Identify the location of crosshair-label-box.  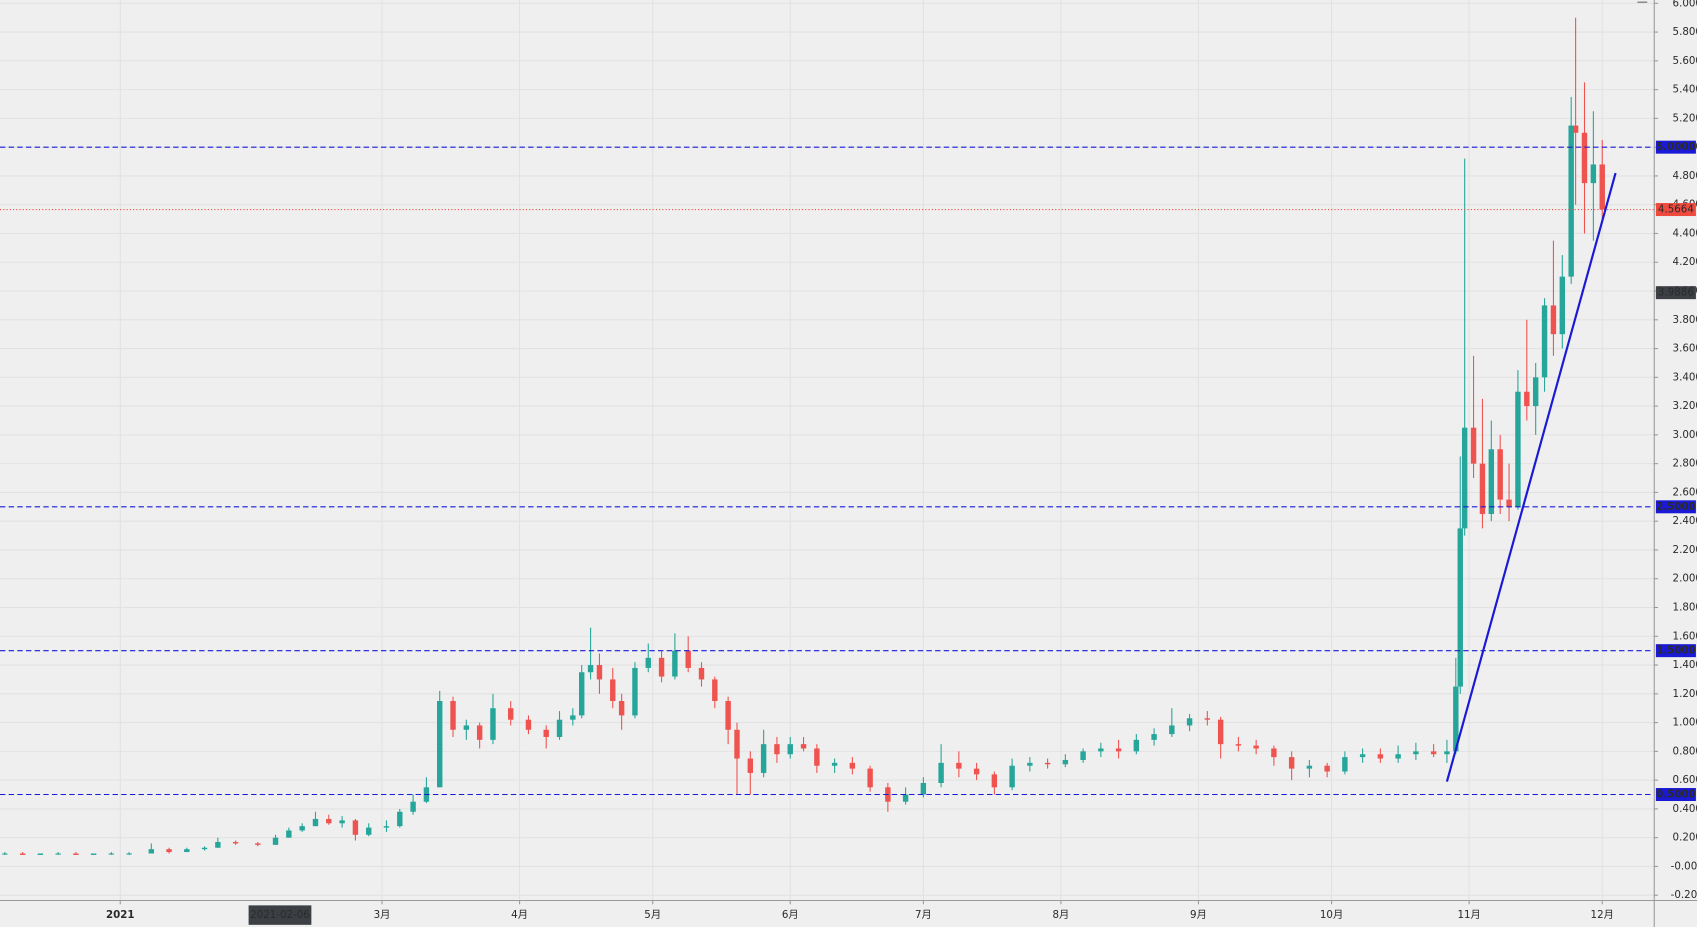
(280, 915).